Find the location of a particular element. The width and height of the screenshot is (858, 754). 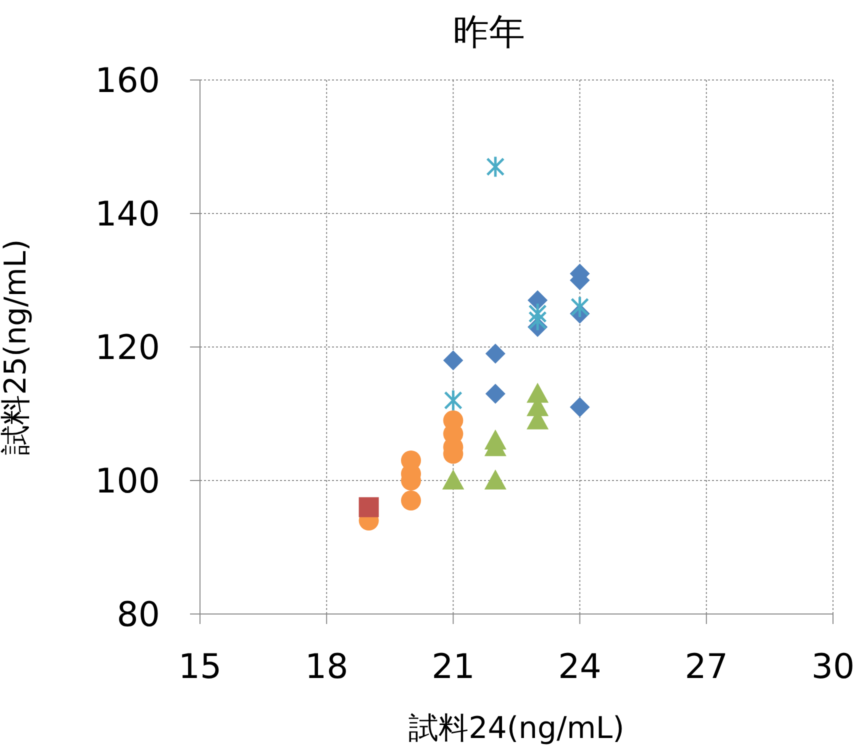

y-tick-label: 120 is located at coordinates (127, 348).